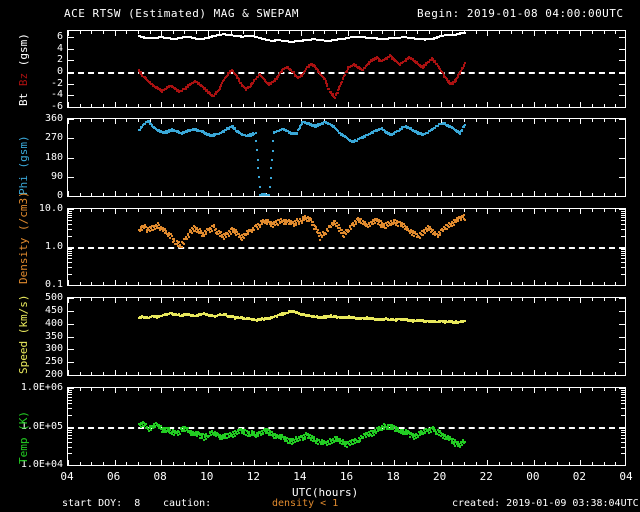 This screenshot has height=512, width=640. I want to click on yaxis-tick-label: -6, so click(56, 106).